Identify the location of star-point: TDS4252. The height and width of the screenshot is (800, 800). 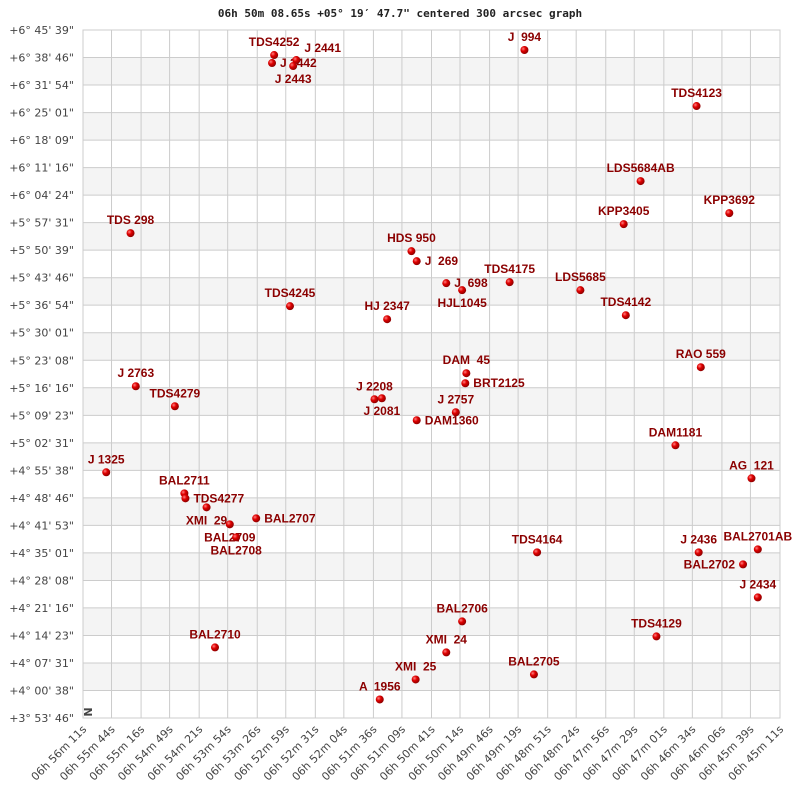
(274, 47).